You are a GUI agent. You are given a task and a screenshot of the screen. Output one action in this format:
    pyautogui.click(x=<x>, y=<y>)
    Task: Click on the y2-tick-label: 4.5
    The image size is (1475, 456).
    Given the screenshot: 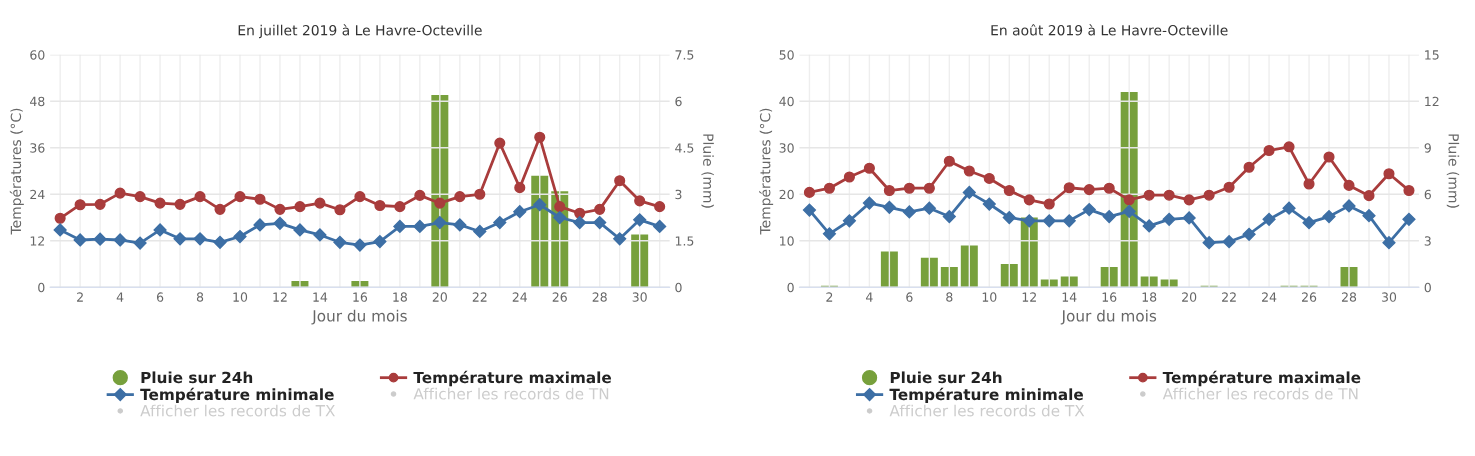 What is the action you would take?
    pyautogui.click(x=684, y=148)
    